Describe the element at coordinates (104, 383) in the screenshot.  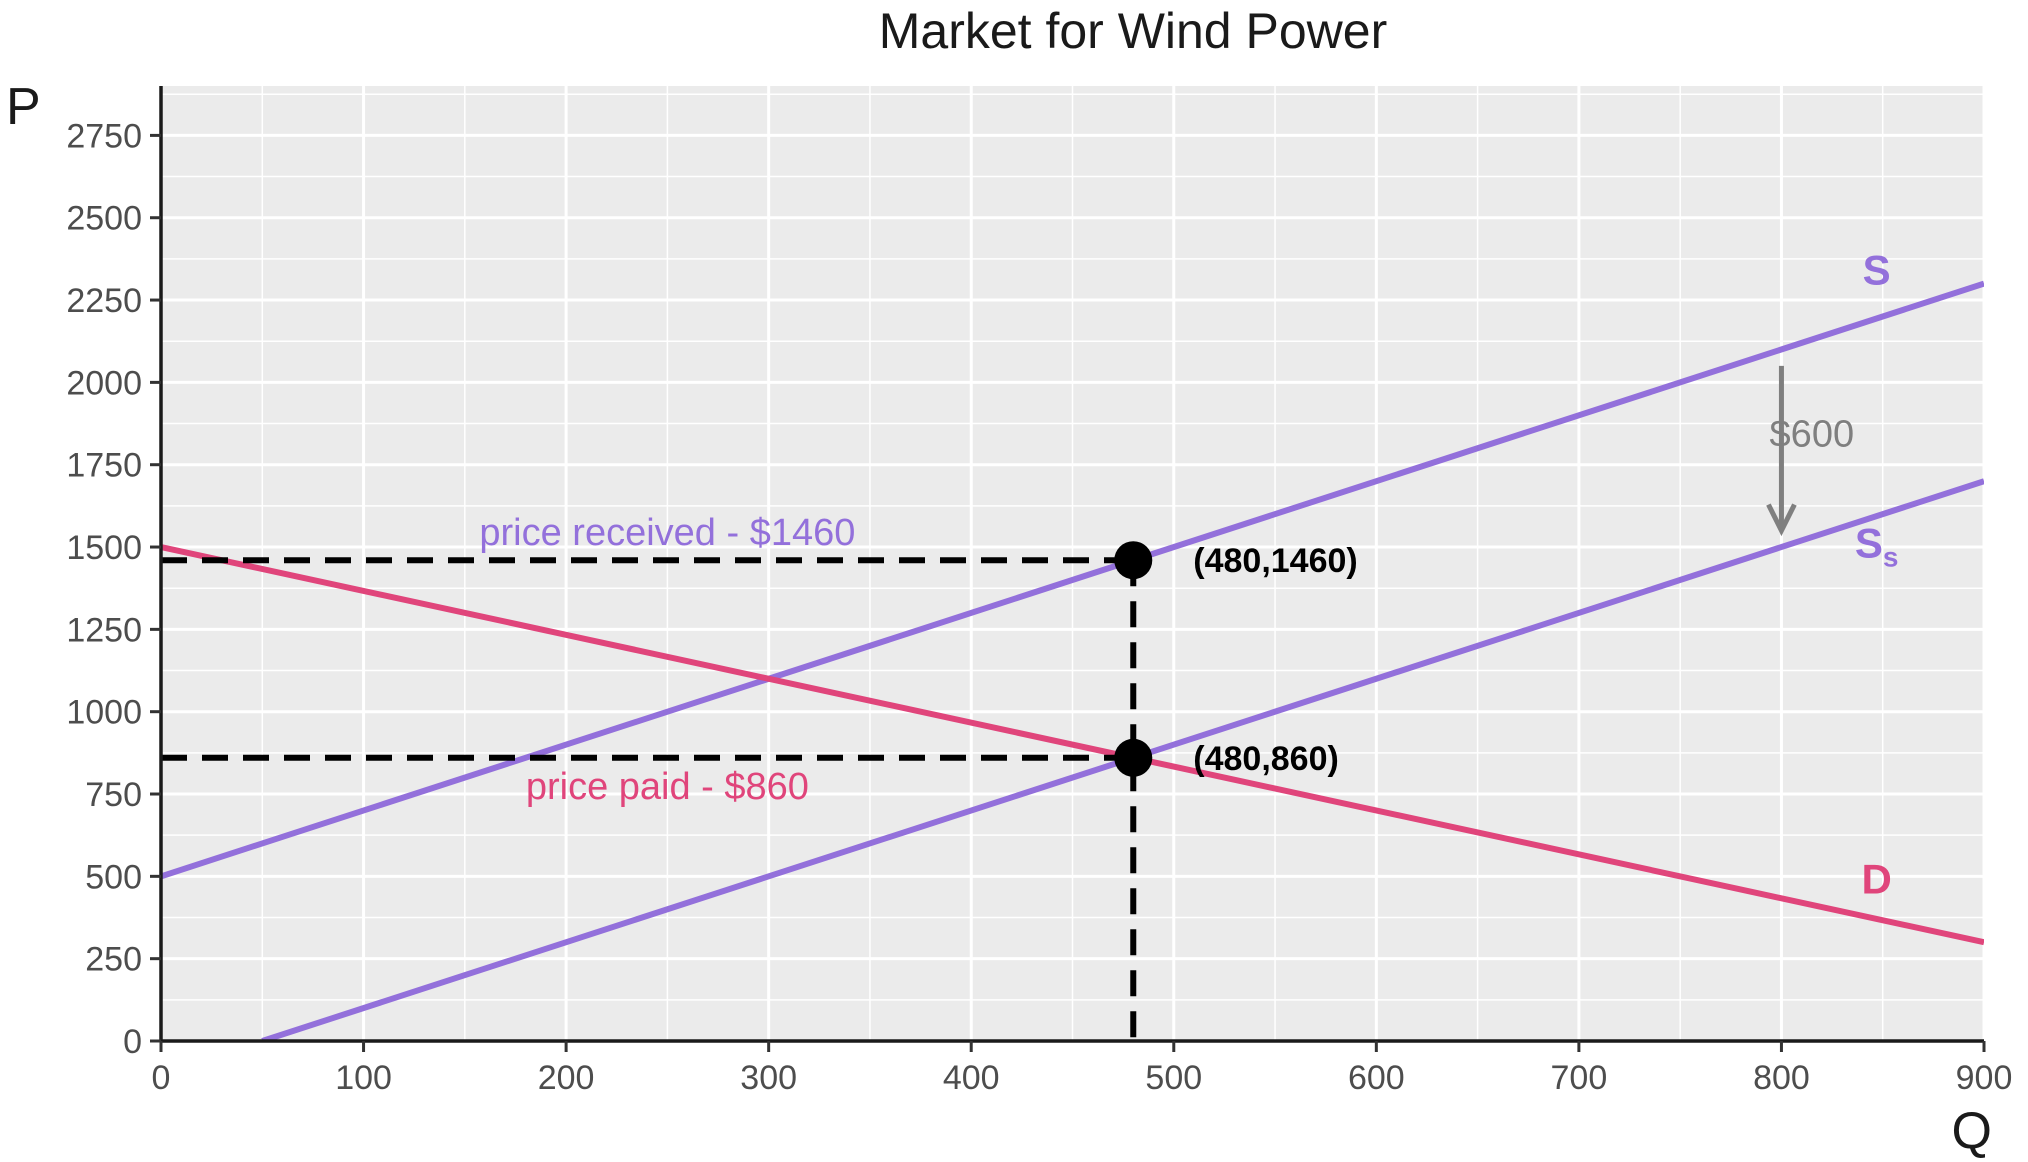
I see `y-tick-label: 2000` at that location.